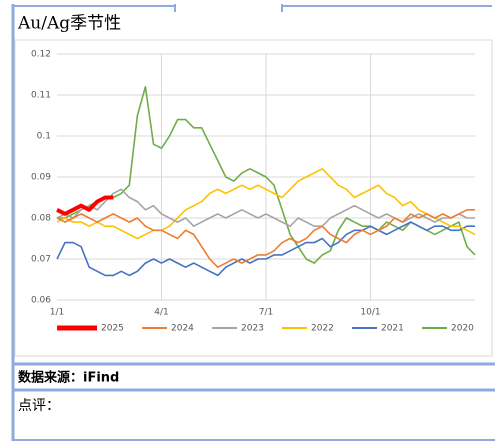  Describe the element at coordinates (41, 178) in the screenshot. I see `y-tick-label: 0.09` at that location.